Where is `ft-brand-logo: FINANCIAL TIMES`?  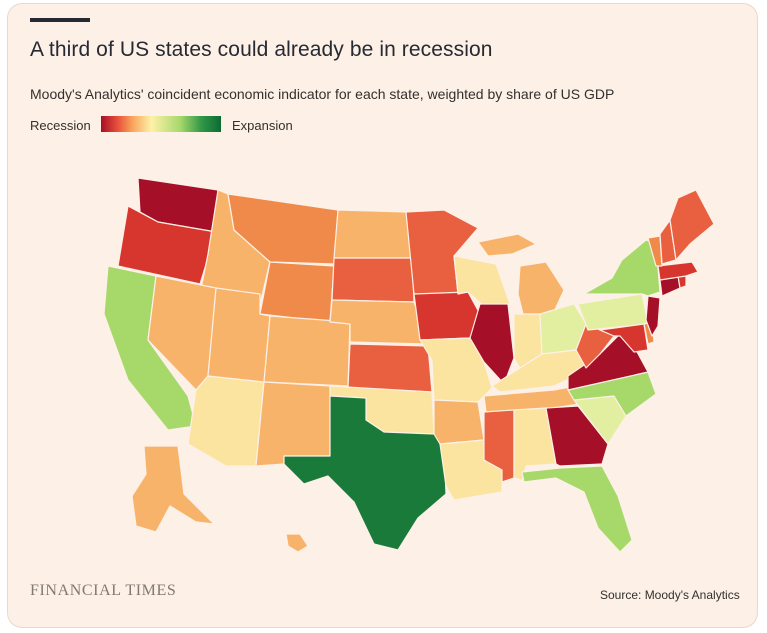 ft-brand-logo: FINANCIAL TIMES is located at coordinates (103, 590).